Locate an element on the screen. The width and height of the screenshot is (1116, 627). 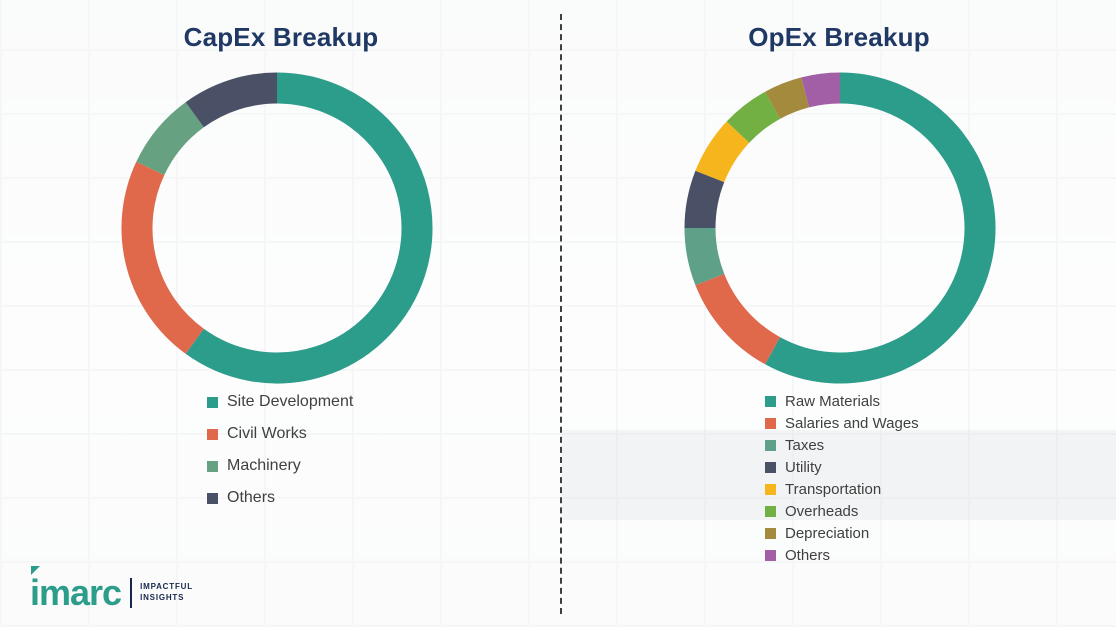
legend-label: Site Development is located at coordinates (290, 401).